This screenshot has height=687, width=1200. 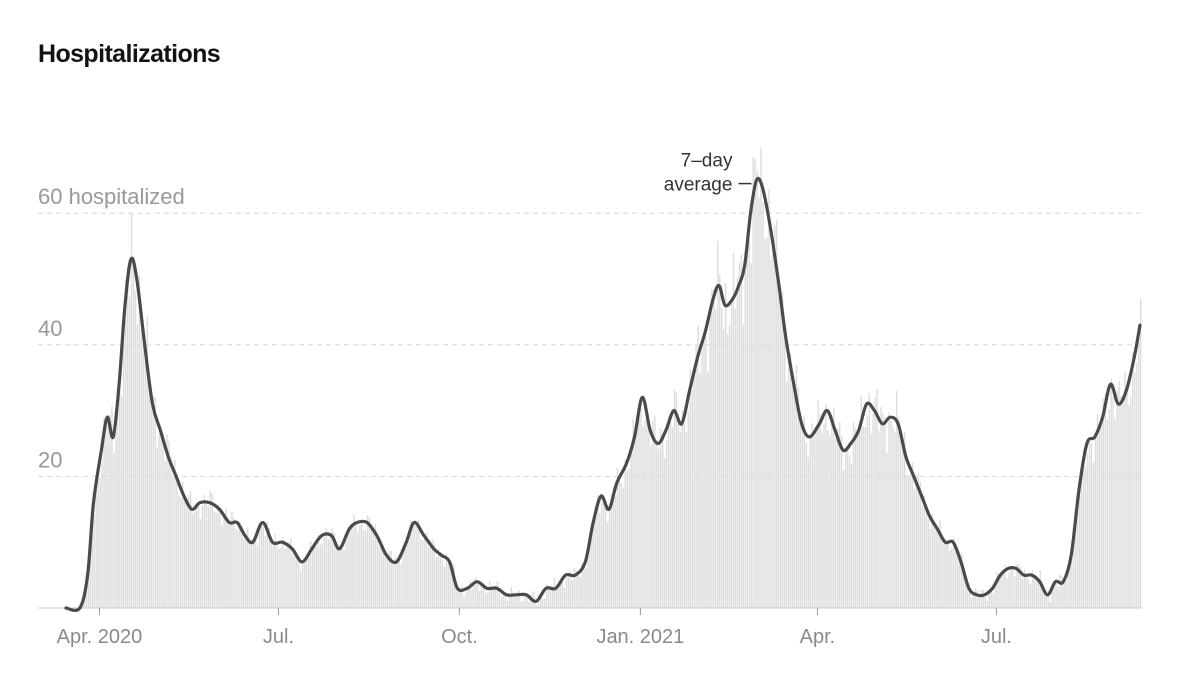 What do you see at coordinates (708, 173) in the screenshot?
I see `annotation: 7–day average` at bounding box center [708, 173].